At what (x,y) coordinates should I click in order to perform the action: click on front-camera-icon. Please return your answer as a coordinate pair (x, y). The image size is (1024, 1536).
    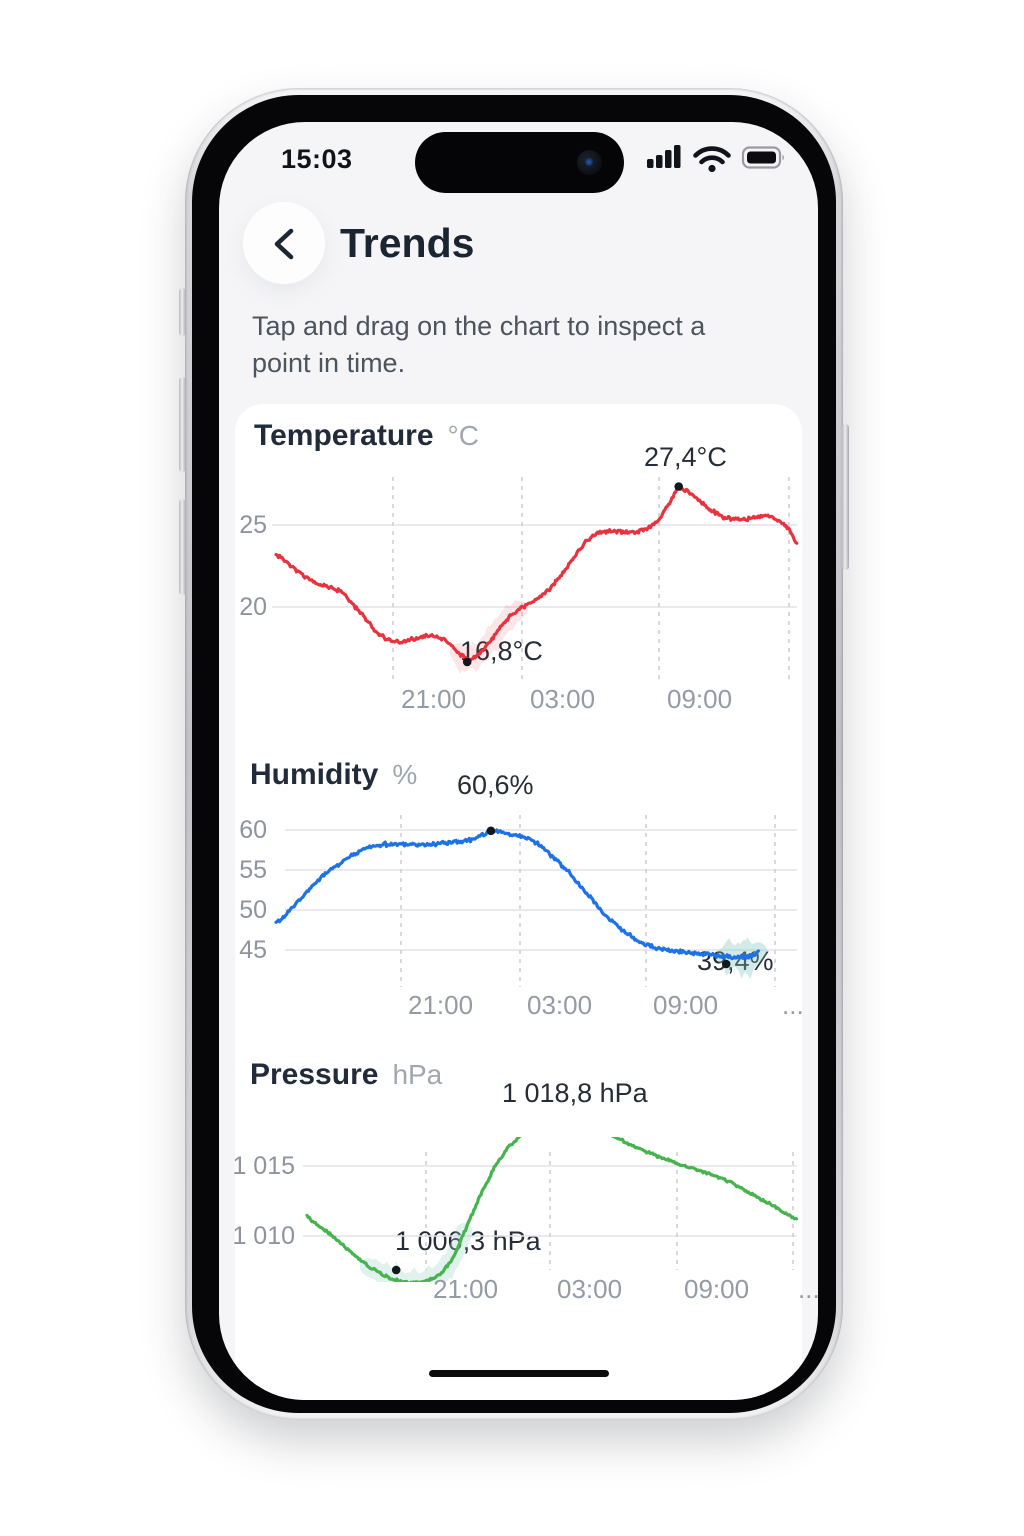
    Looking at the image, I should click on (589, 162).